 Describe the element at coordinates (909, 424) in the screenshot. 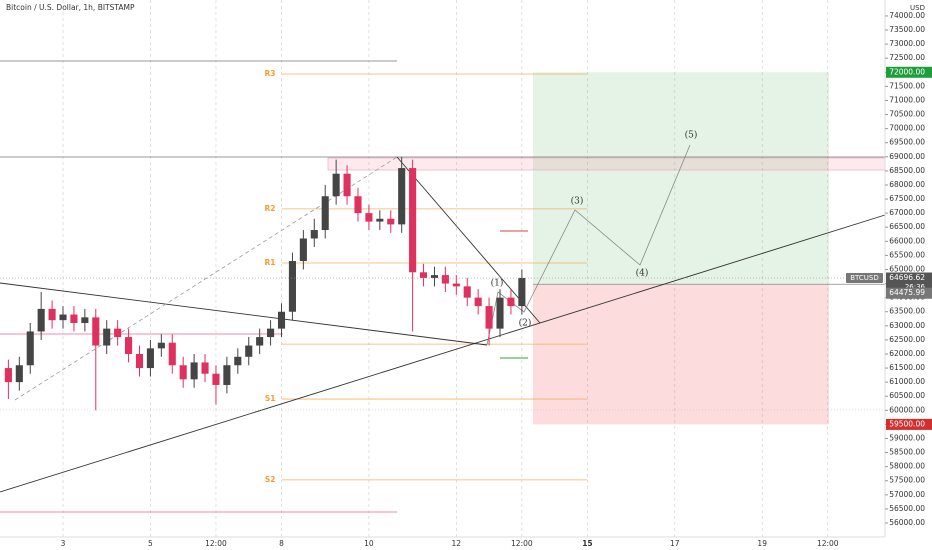

I see `stop-label-bg` at that location.